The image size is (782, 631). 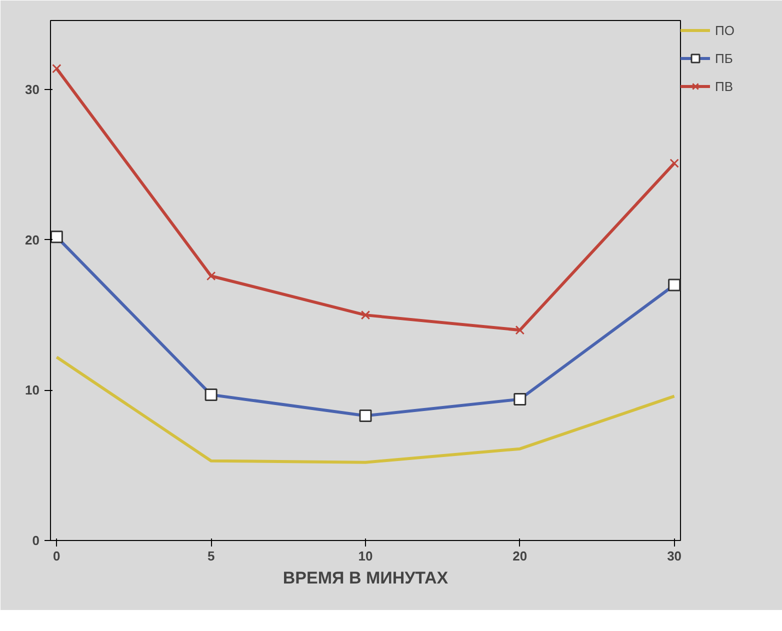 I want to click on line-series, so click(x=365, y=410).